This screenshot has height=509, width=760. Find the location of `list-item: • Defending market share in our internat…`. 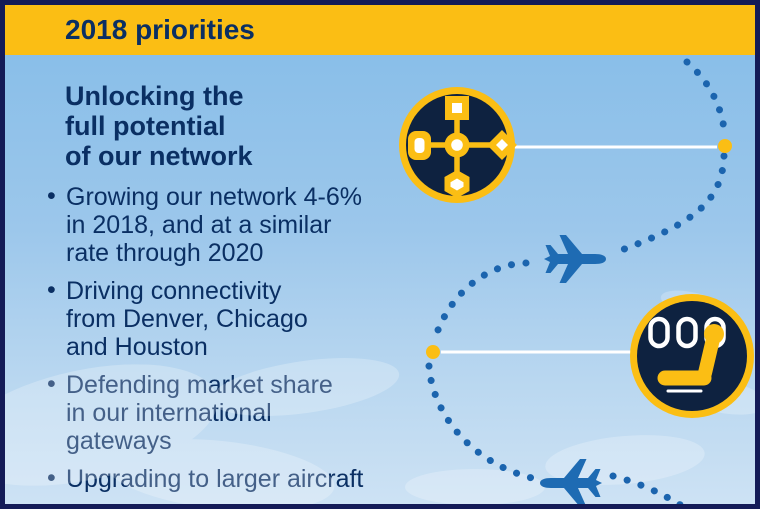

list-item: • Defending market share in our internat… is located at coordinates (240, 412).